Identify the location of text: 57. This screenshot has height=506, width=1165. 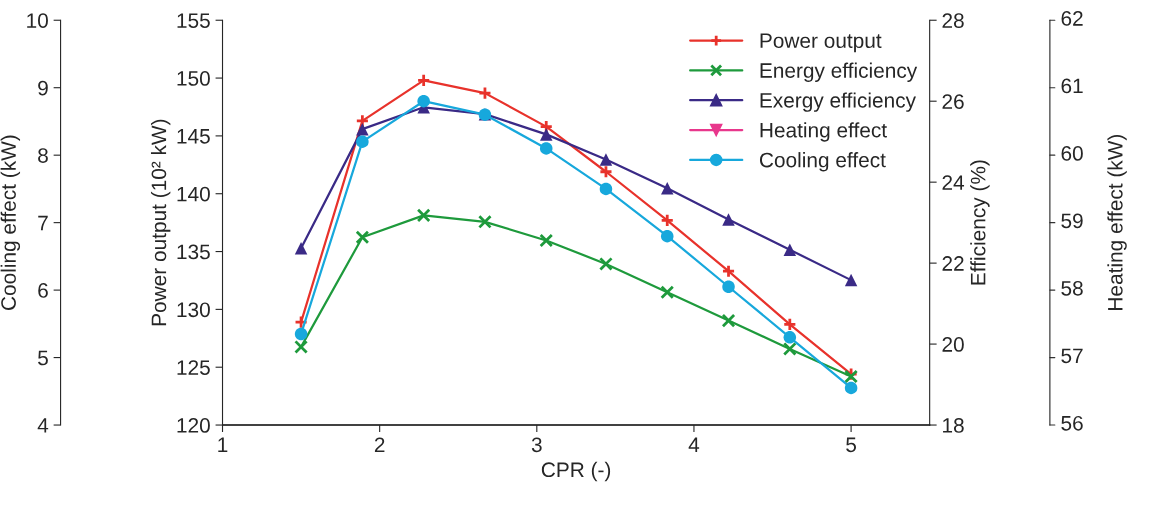
(1072, 356).